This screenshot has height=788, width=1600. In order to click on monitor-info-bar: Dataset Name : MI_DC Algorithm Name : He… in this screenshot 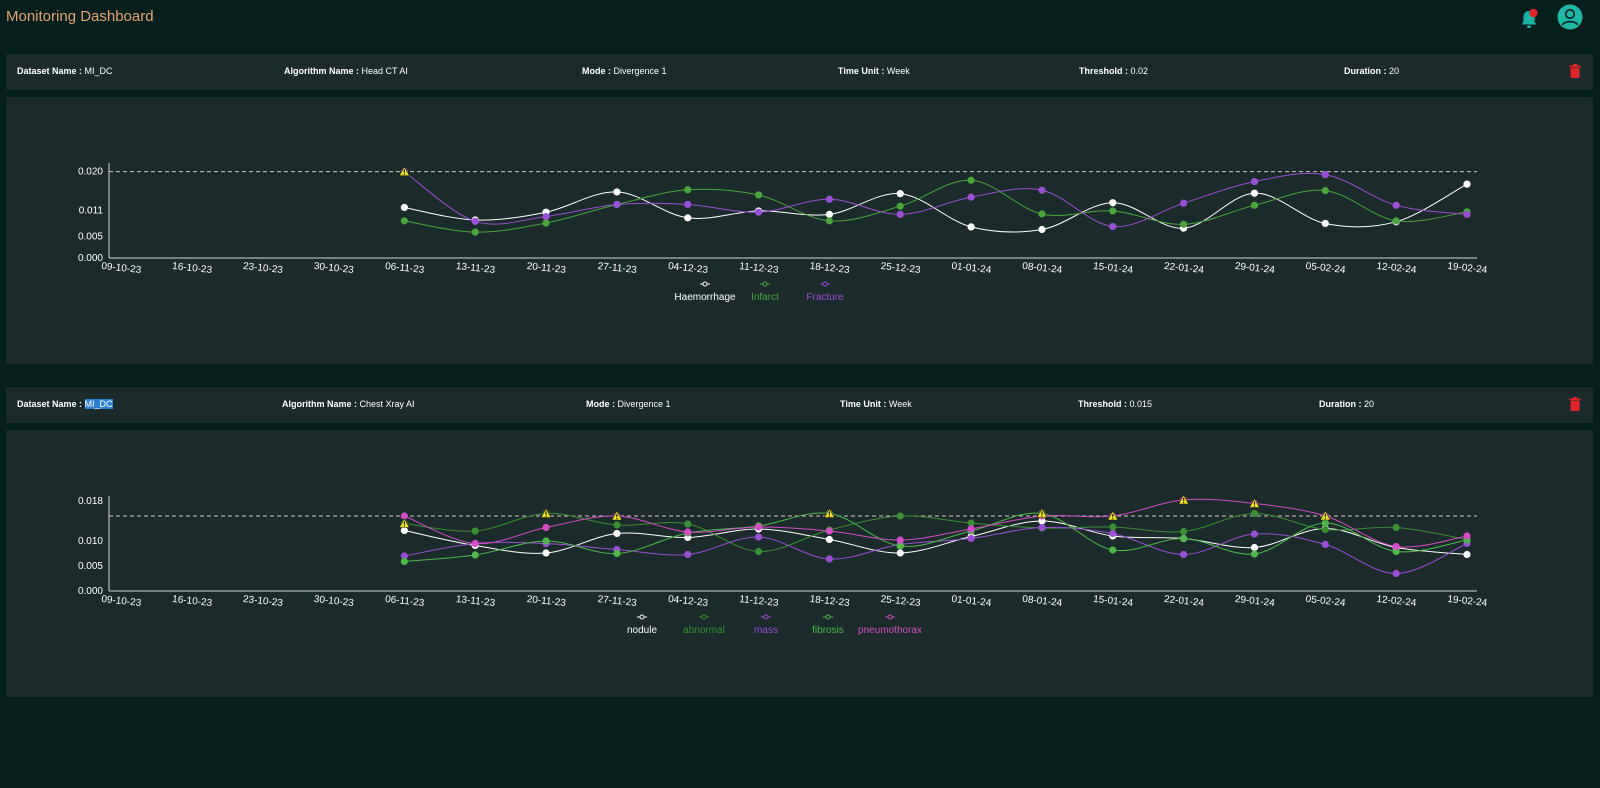, I will do `click(799, 72)`.